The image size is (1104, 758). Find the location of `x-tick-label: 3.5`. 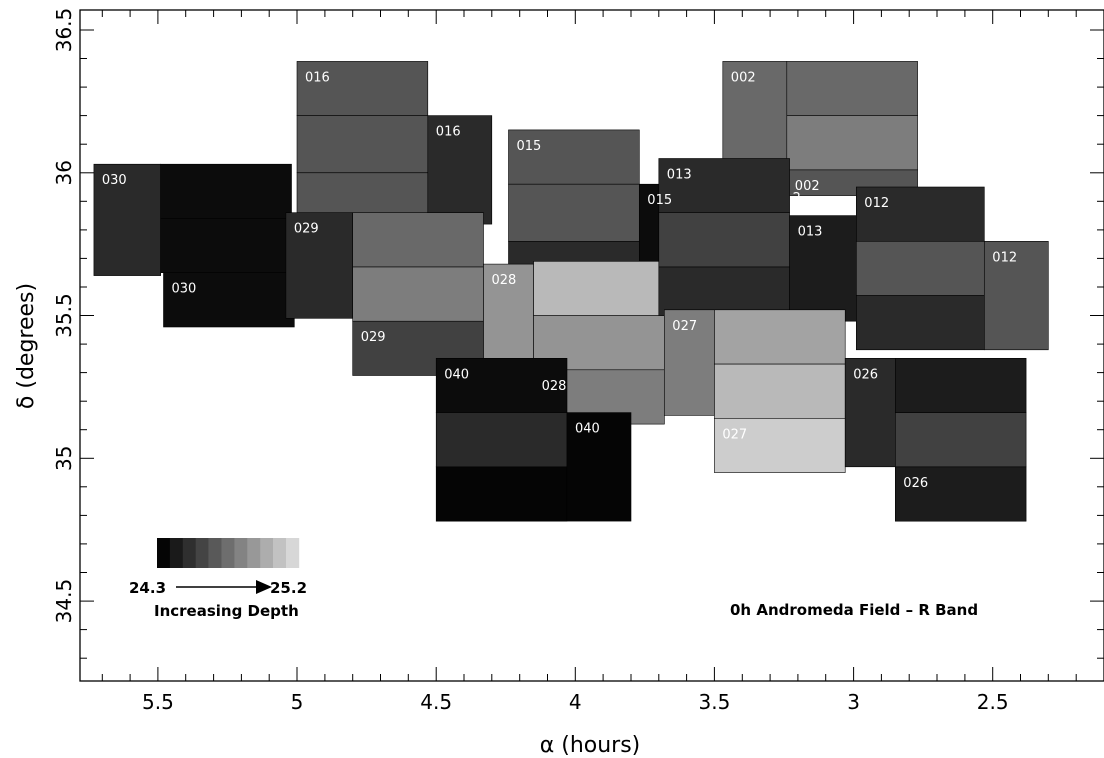

x-tick-label: 3.5 is located at coordinates (714, 702).